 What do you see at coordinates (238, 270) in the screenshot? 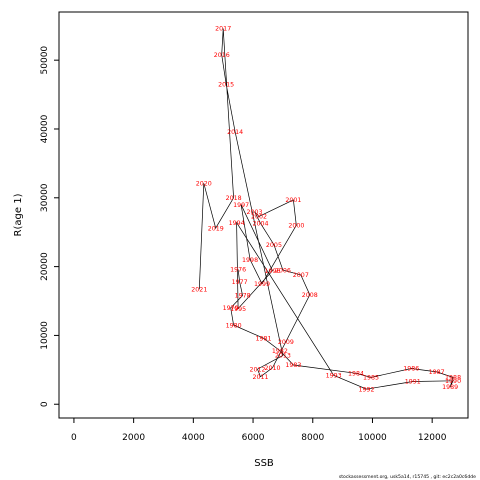
I see `year-label-1976: 1976` at bounding box center [238, 270].